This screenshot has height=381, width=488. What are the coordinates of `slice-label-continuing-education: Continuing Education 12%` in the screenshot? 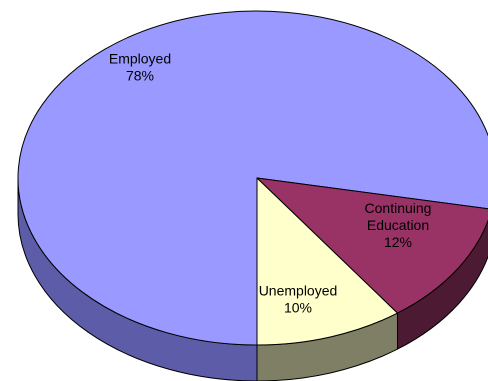 It's located at (398, 225).